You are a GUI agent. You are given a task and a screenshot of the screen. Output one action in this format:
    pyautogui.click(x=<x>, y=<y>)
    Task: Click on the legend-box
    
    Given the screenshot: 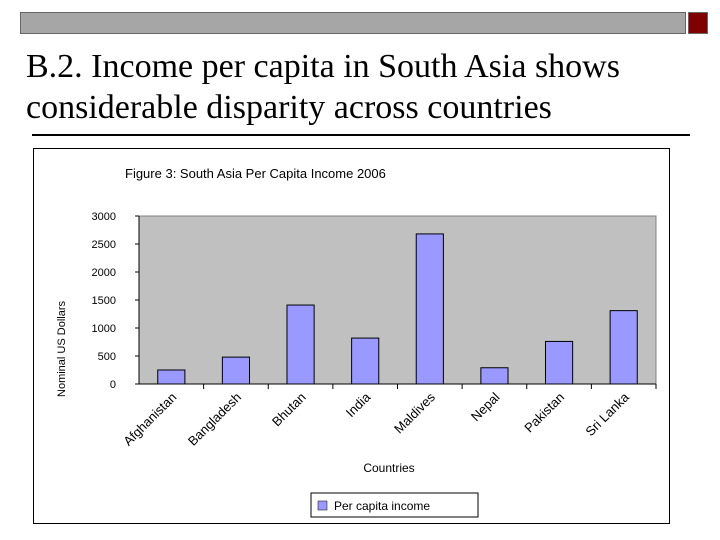 What is the action you would take?
    pyautogui.click(x=394, y=505)
    